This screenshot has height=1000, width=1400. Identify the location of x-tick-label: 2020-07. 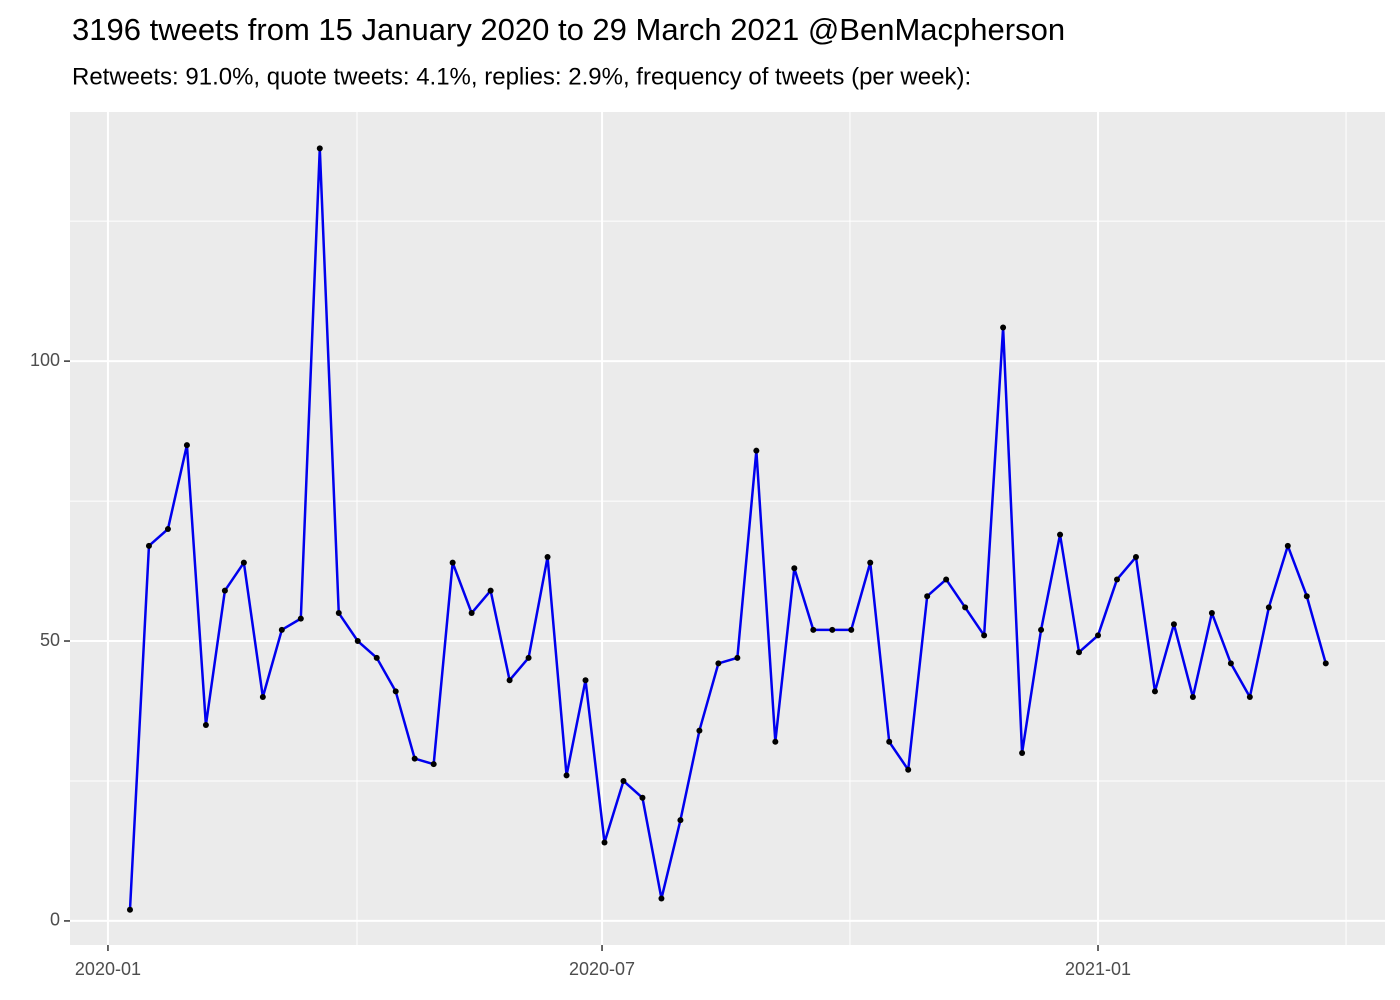
(602, 969).